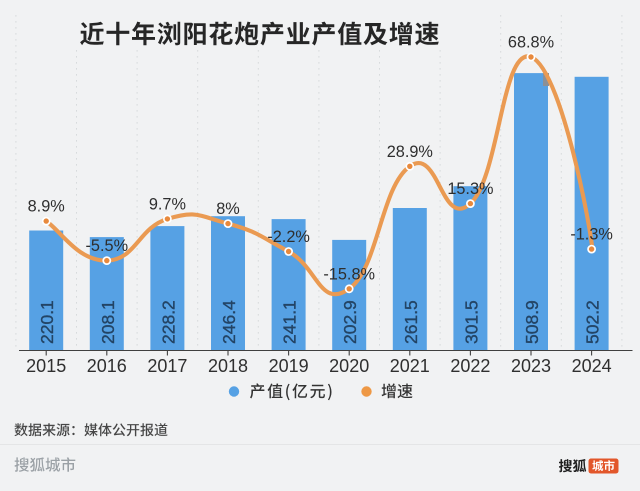 The width and height of the screenshot is (640, 491). What do you see at coordinates (290, 322) in the screenshot?
I see `svg-text: 241.1` at bounding box center [290, 322].